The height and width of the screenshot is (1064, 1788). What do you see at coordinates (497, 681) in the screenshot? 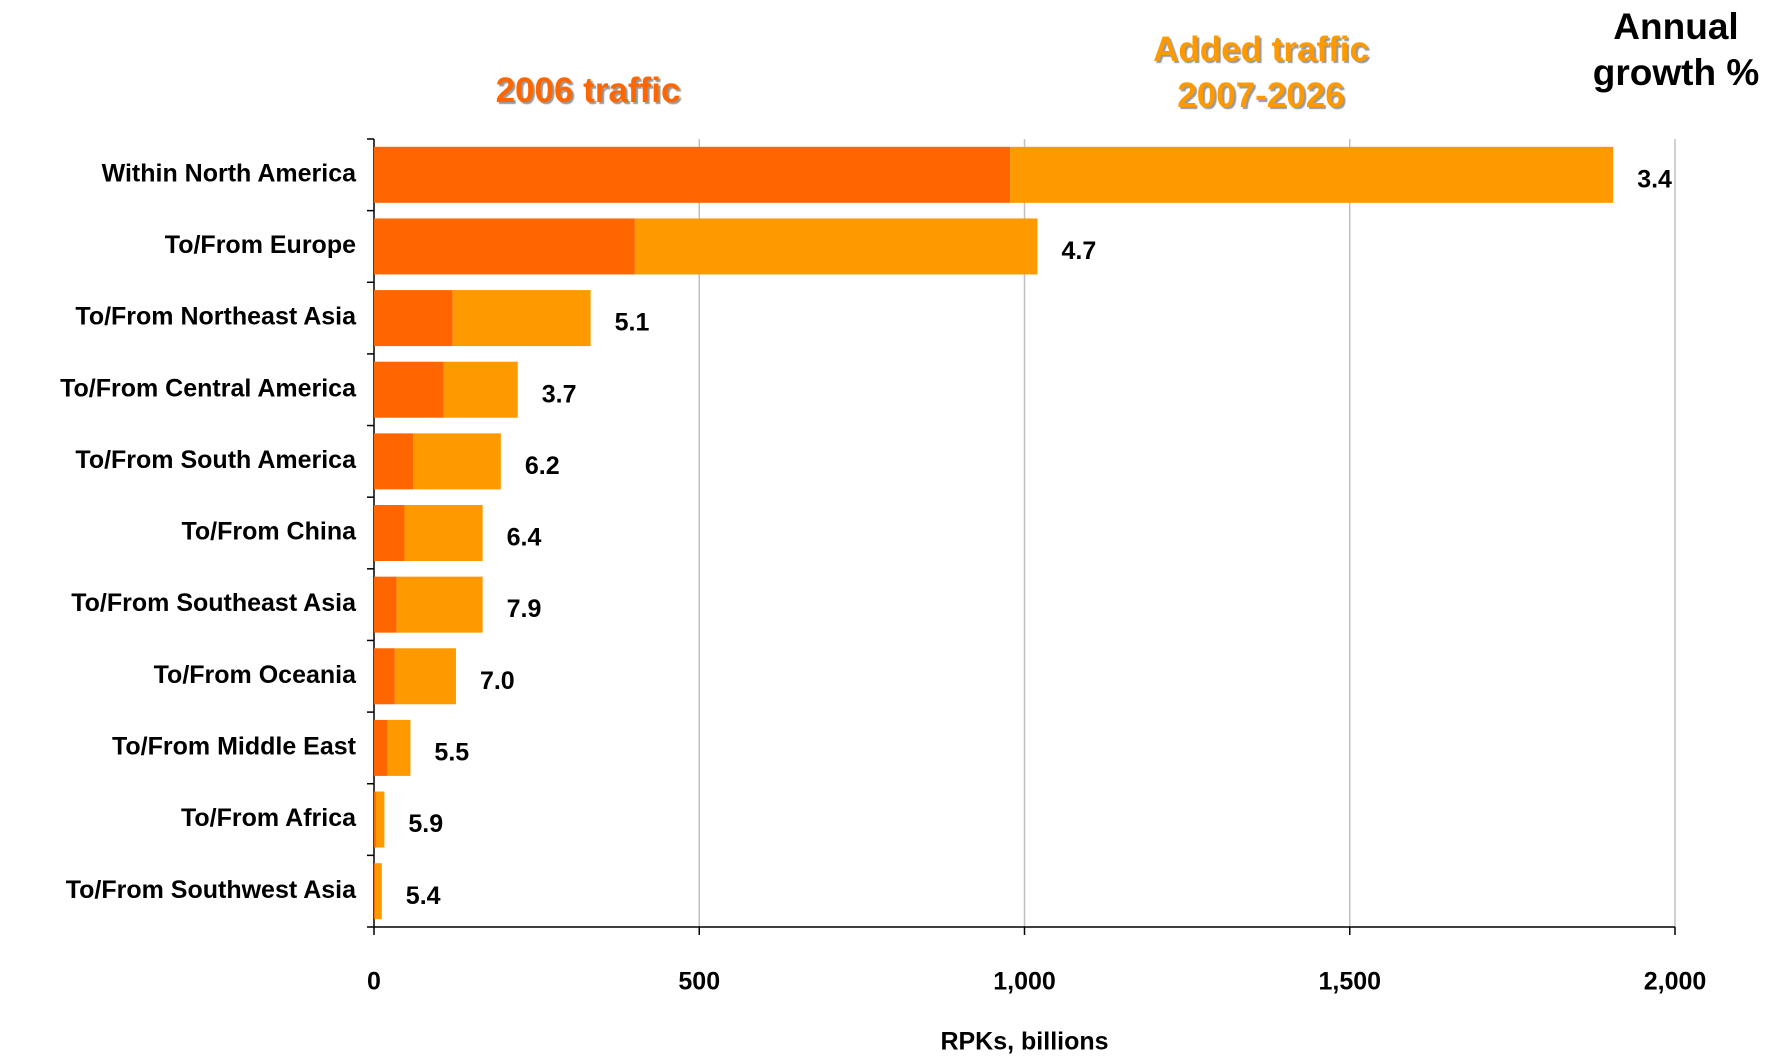
I see `growth-label: 7.0` at bounding box center [497, 681].